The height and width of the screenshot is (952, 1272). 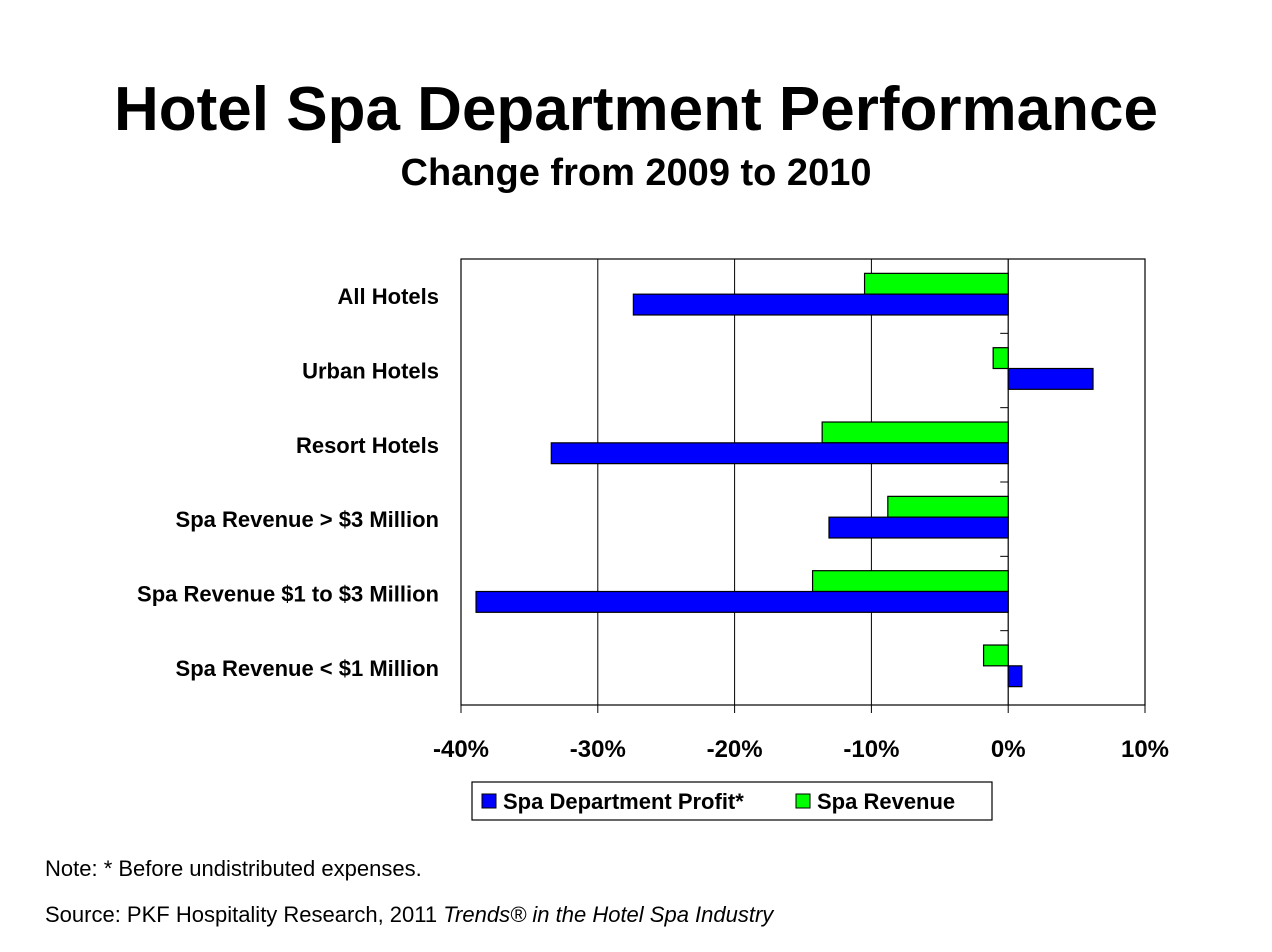 I want to click on legend, so click(x=732, y=801).